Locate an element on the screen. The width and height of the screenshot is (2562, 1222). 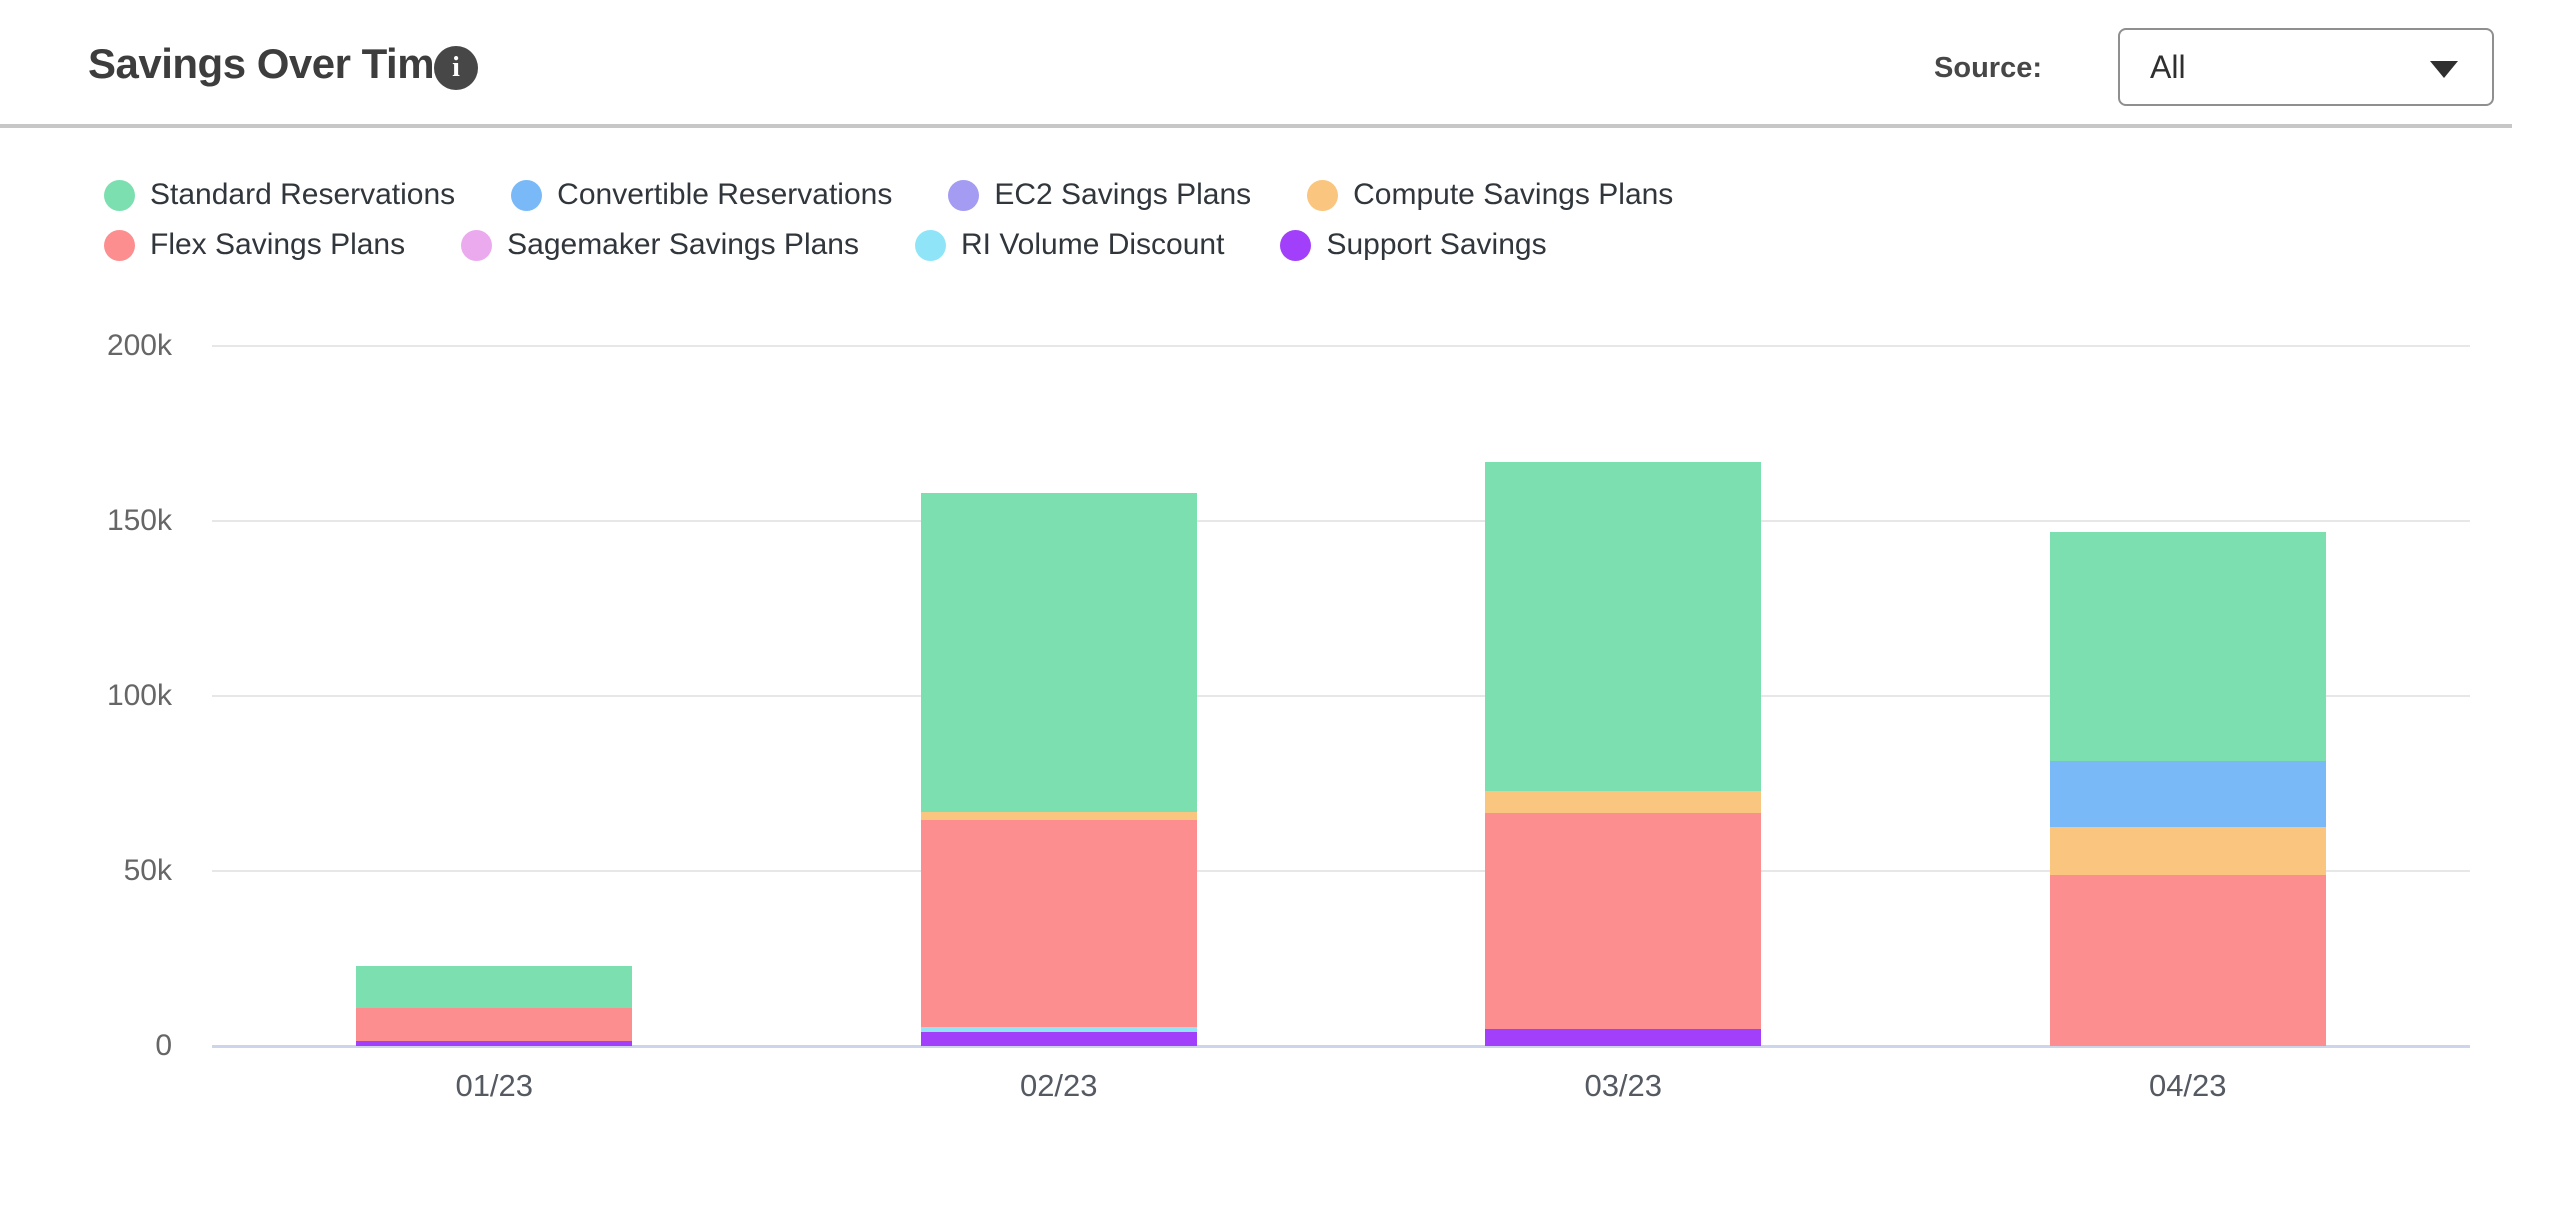
legend-item: Flex Savings Plans is located at coordinates (254, 245).